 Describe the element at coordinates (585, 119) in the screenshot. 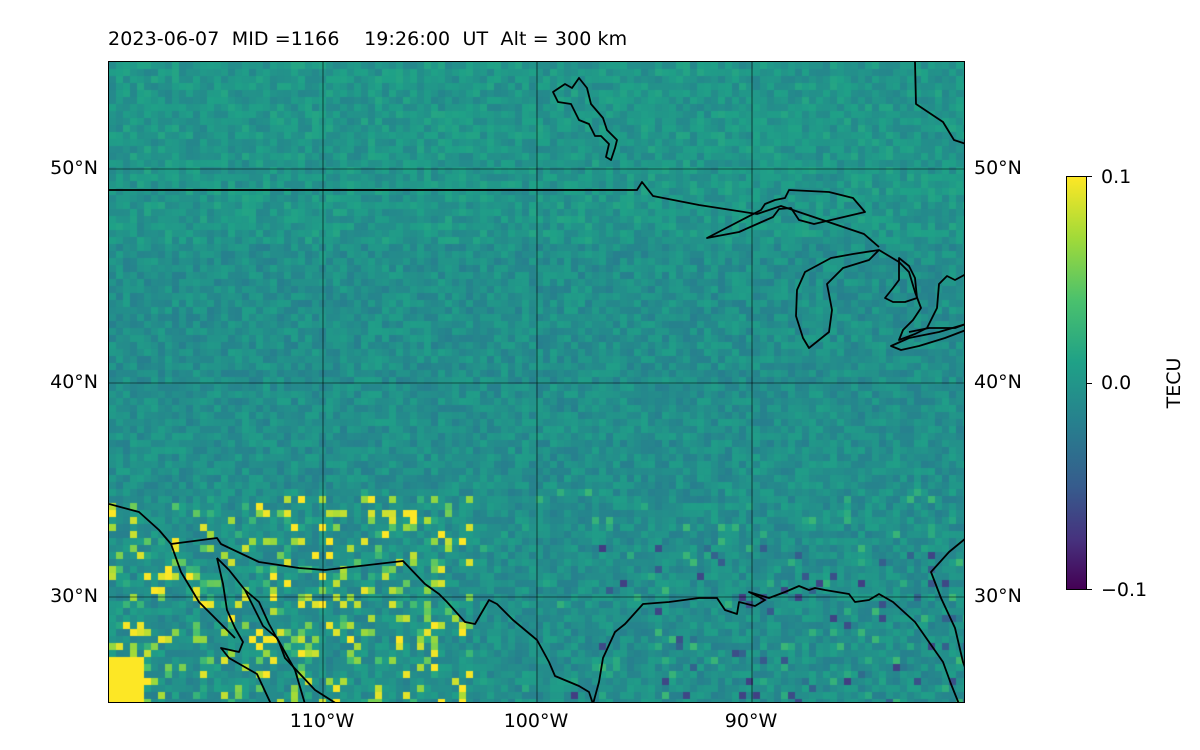

I see `hudson-bay-coast` at that location.